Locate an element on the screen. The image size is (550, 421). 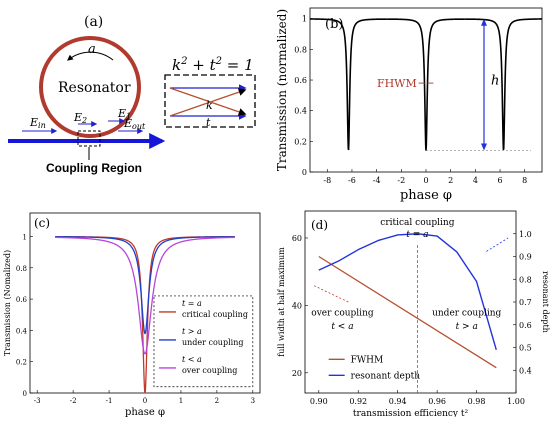
y-right-tick-label-d: 1.0 is located at coordinates (525, 234).